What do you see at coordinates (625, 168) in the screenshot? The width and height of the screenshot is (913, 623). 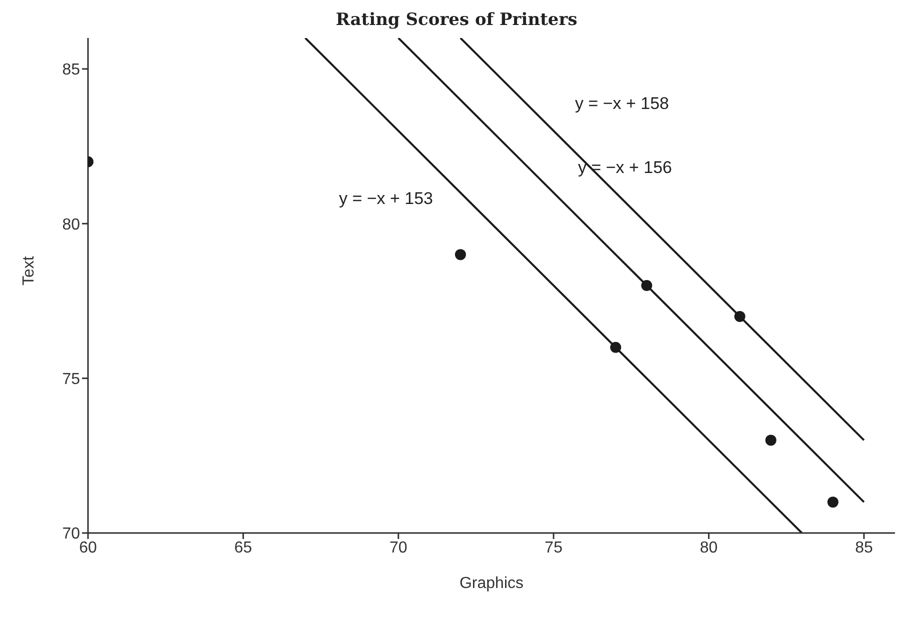 I see `annotation: y = −x + 156` at bounding box center [625, 168].